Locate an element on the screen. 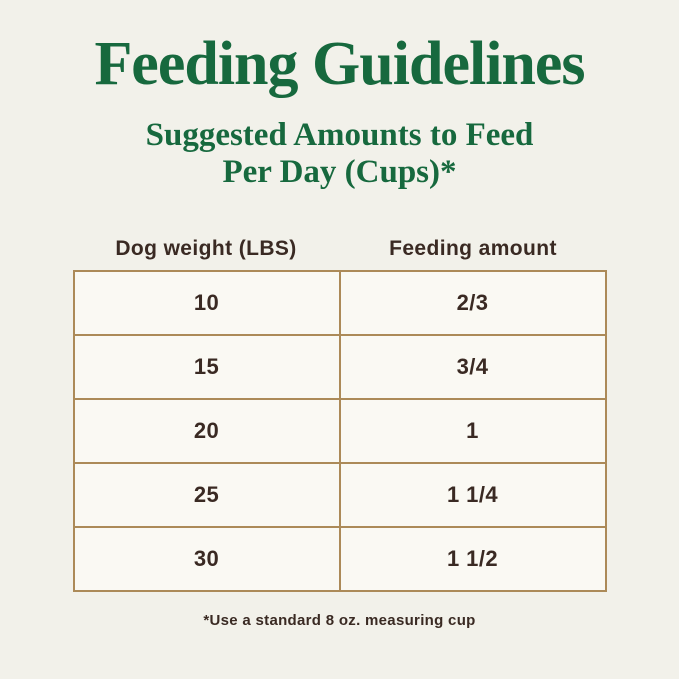  cell-amount: 1 is located at coordinates (472, 431).